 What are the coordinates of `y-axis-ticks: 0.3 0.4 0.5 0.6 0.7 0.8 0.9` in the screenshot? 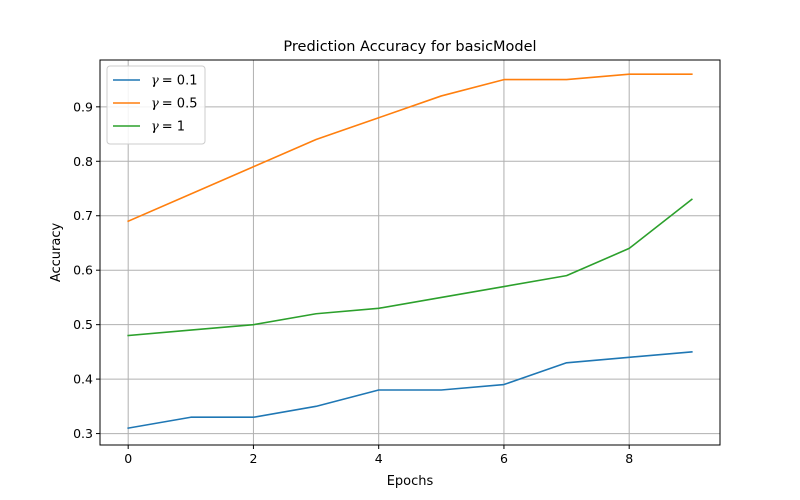 It's located at (86, 270).